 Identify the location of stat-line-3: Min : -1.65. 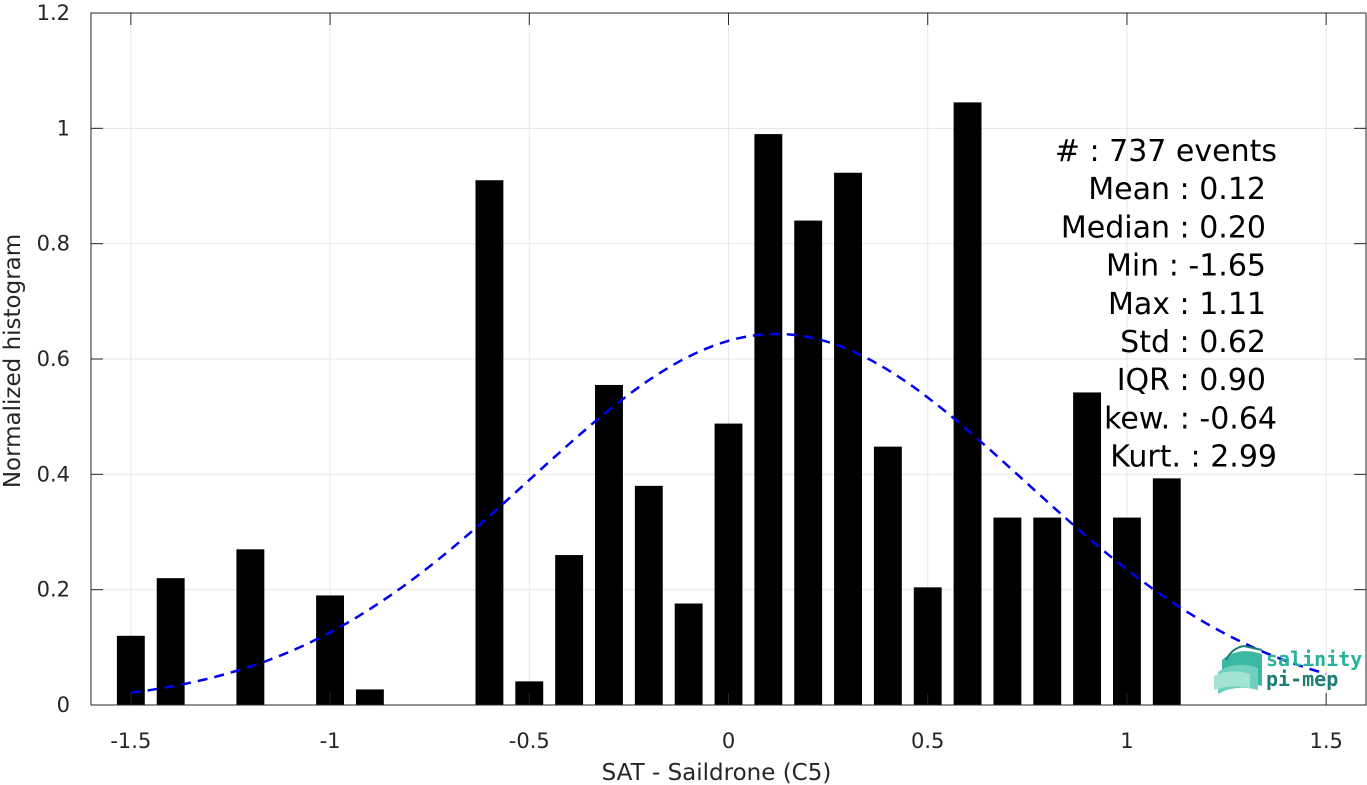
(1186, 266).